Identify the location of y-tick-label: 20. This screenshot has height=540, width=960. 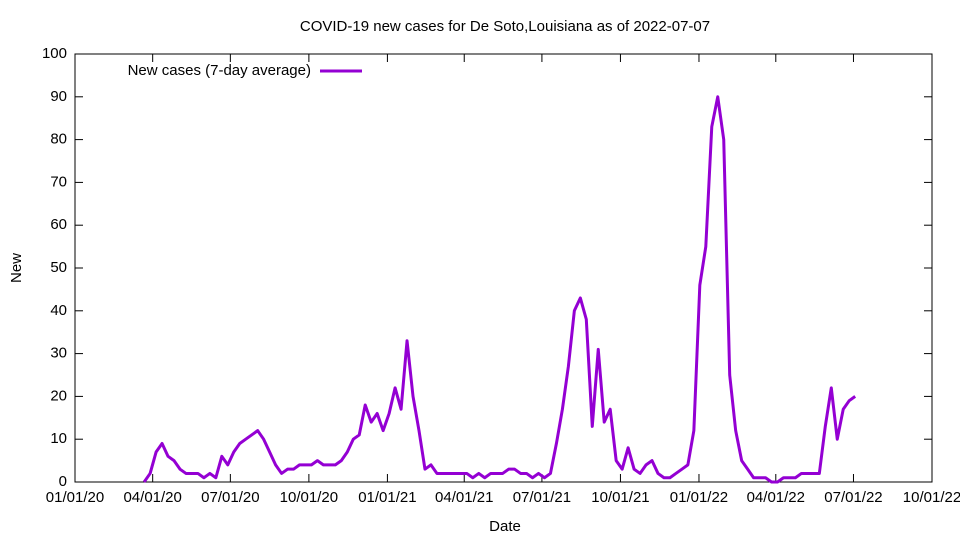
(58, 395).